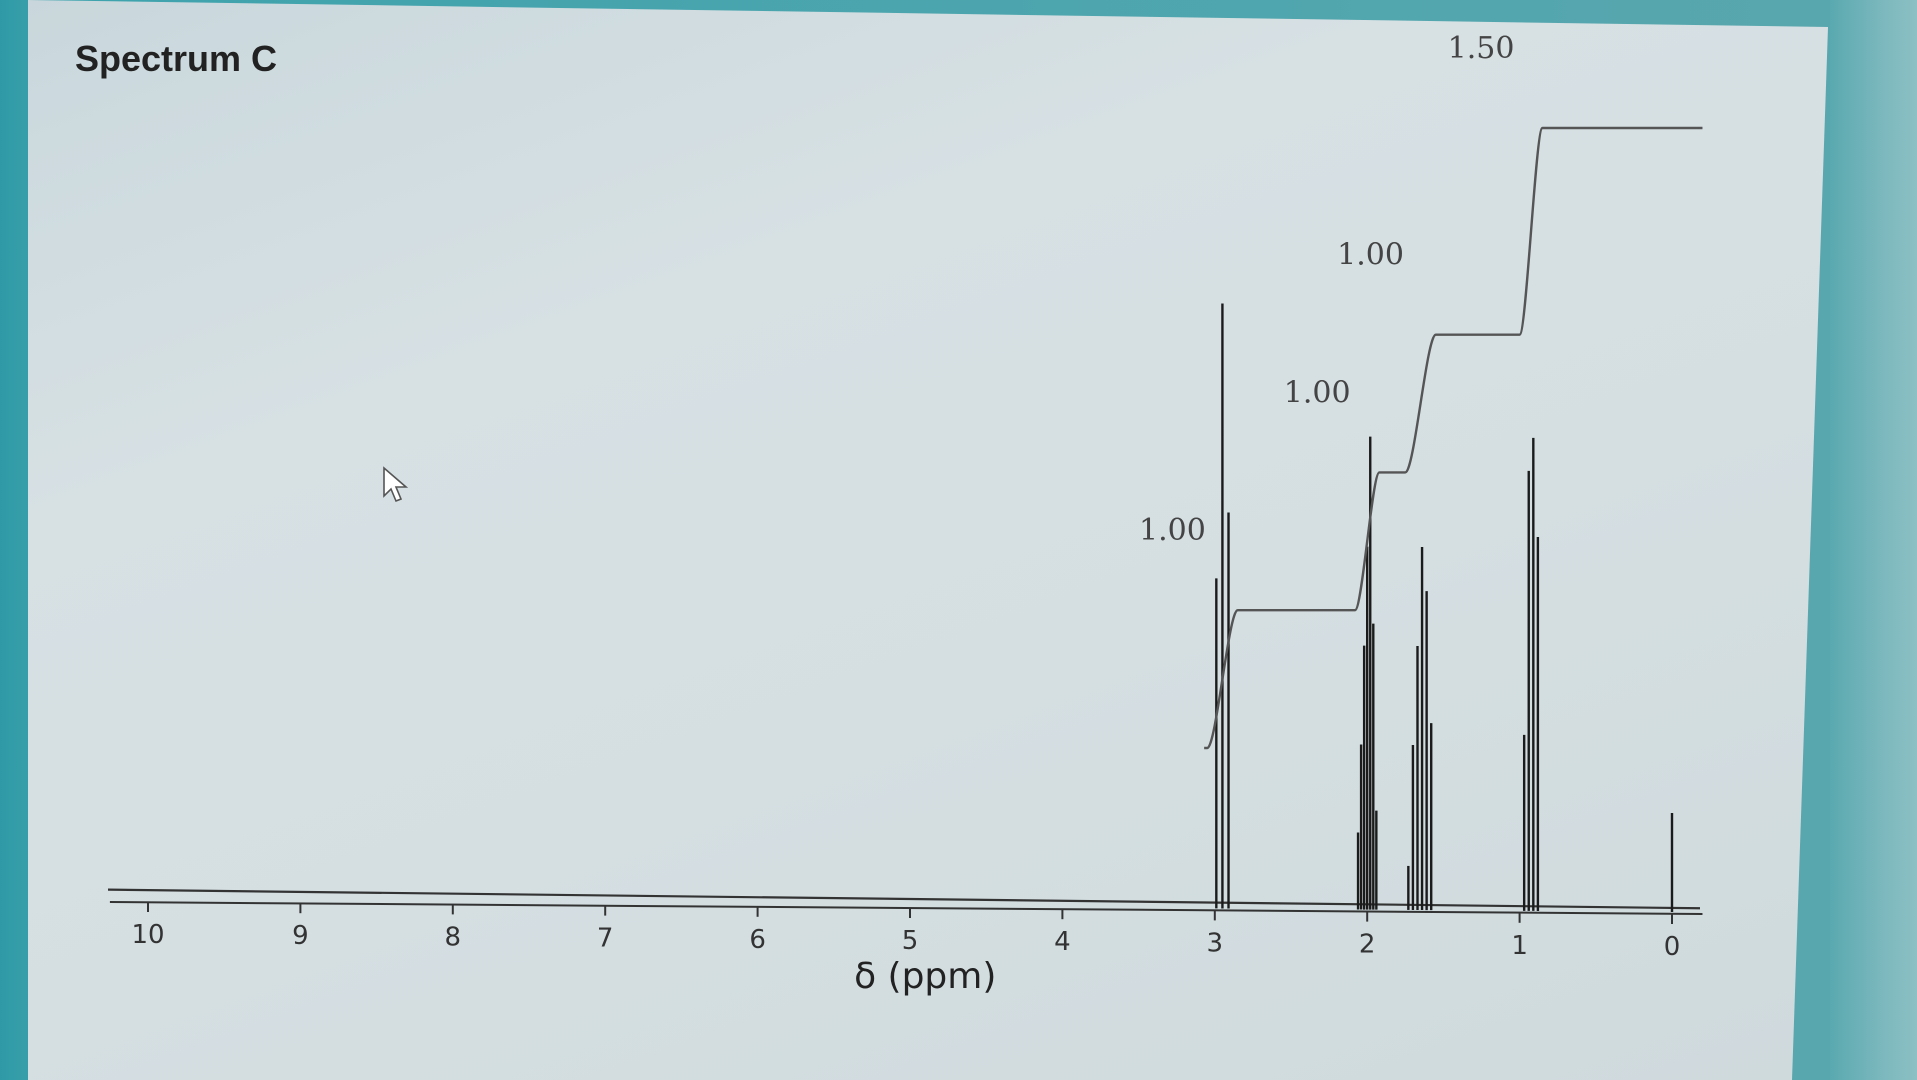  I want to click on x-tick-label: 9, so click(300, 936).